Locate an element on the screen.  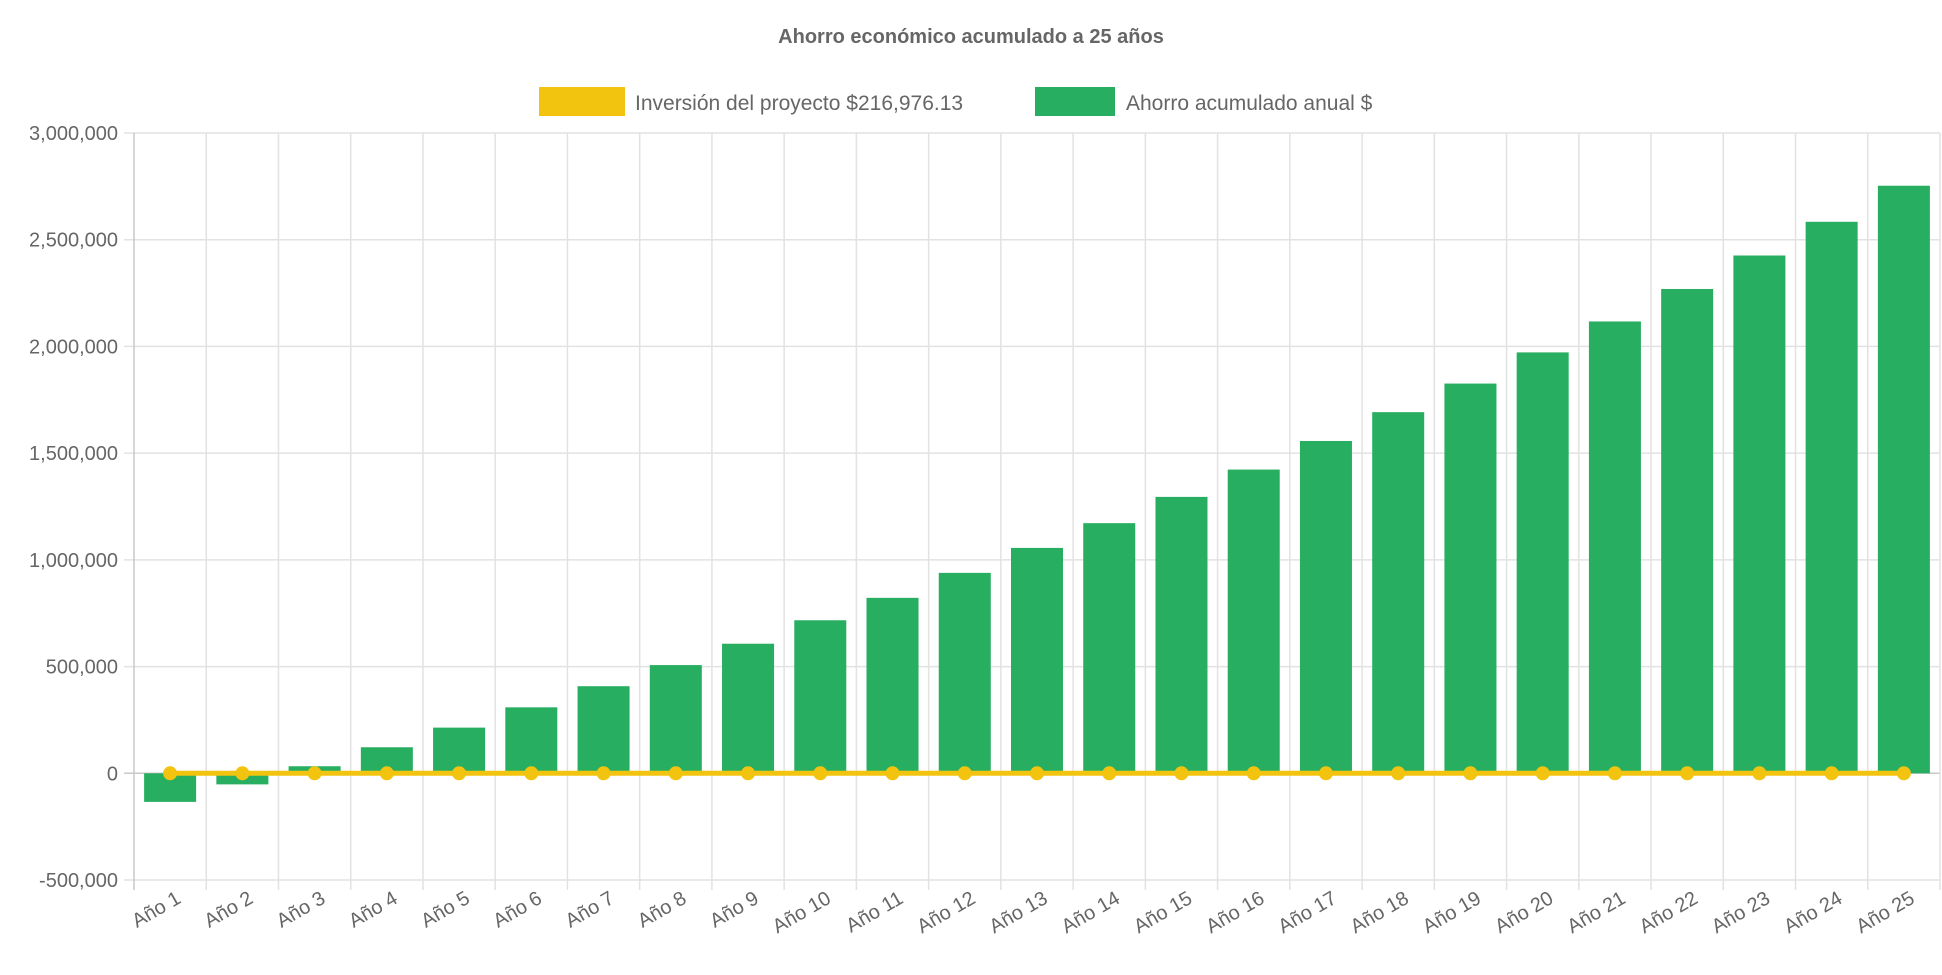
x-tick-label: Año 12 is located at coordinates (946, 912).